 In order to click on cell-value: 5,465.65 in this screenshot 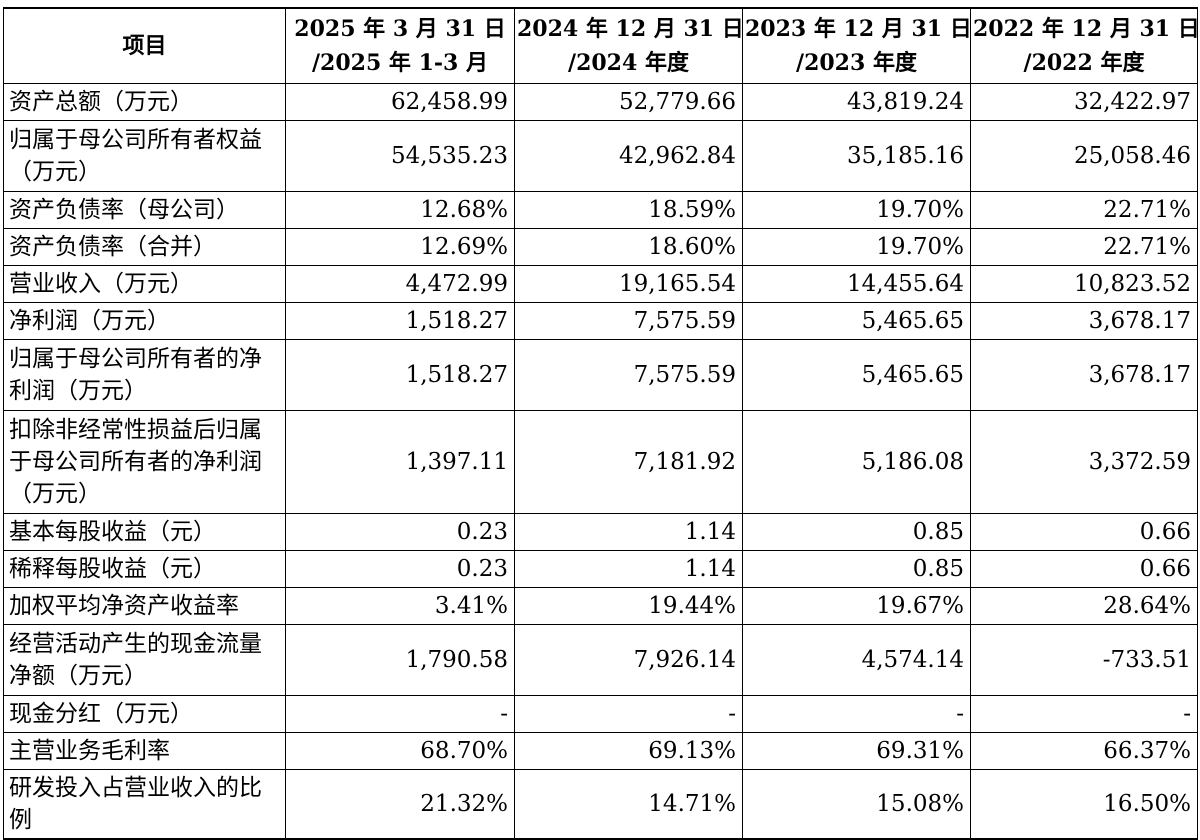, I will do `click(856, 321)`.